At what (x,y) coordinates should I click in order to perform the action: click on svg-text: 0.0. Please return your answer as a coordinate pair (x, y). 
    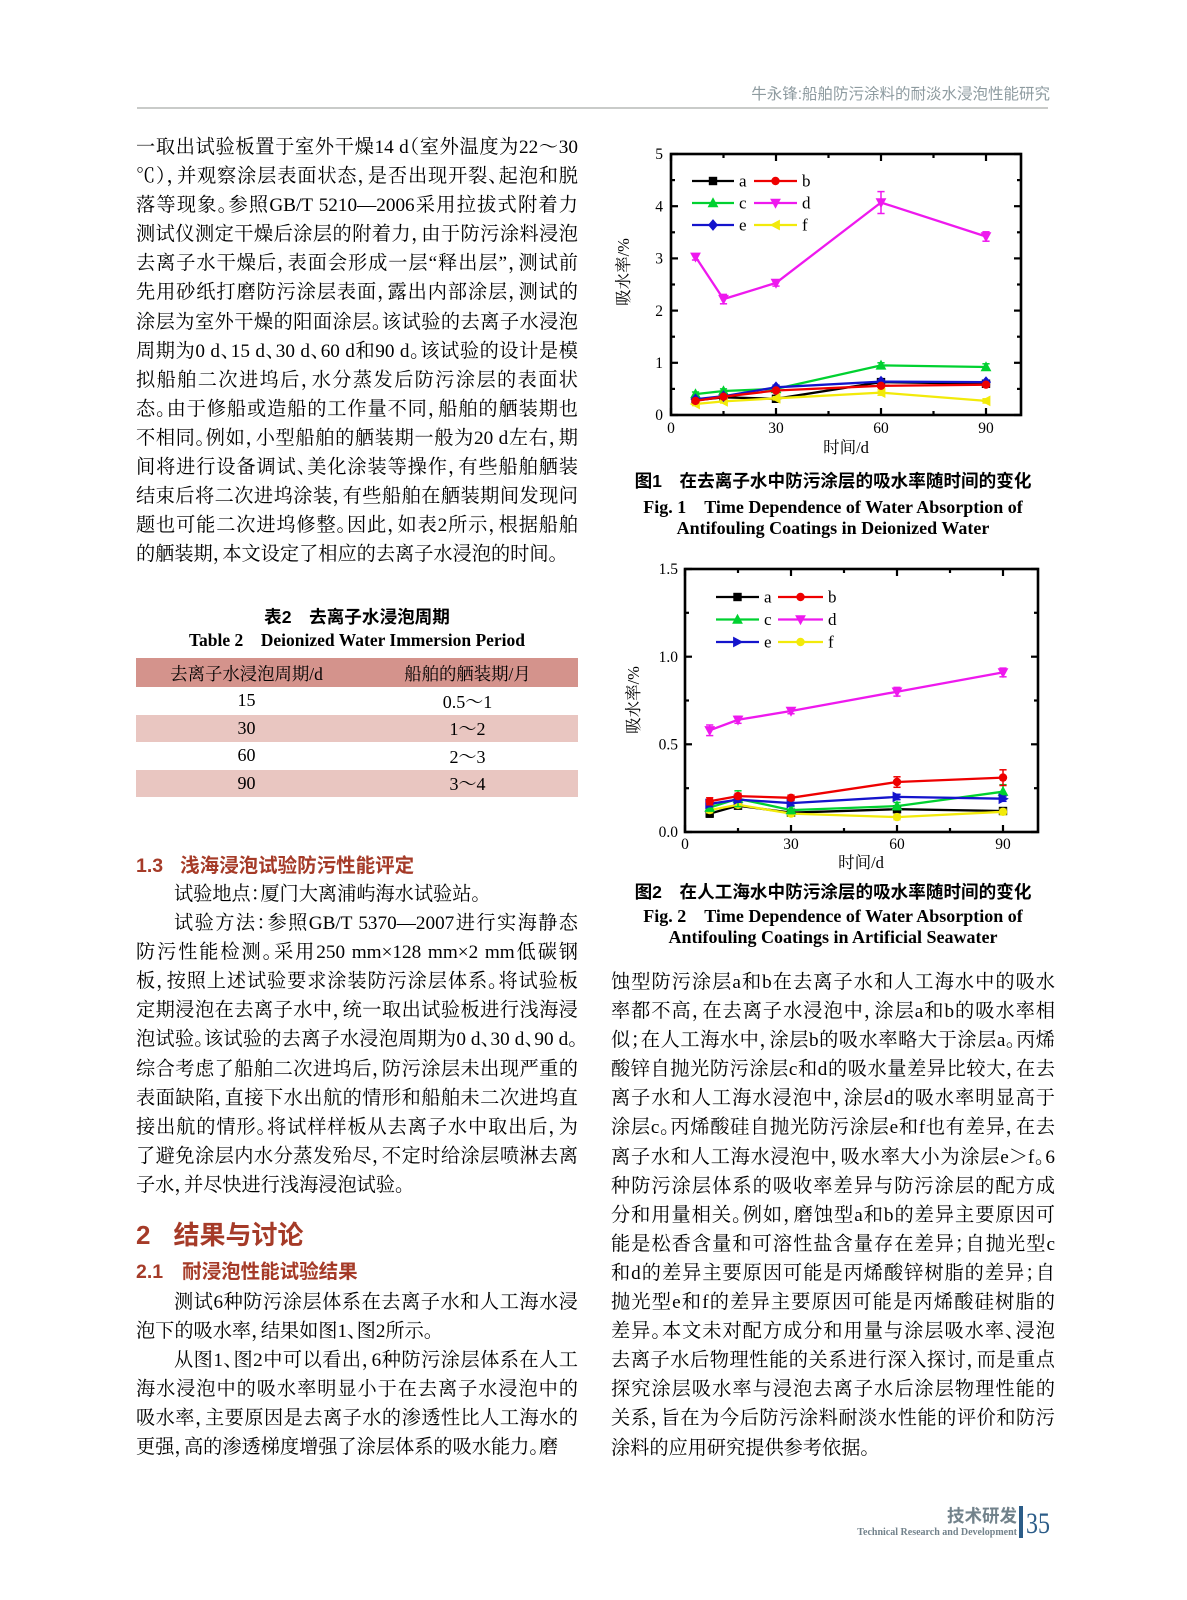
    Looking at the image, I should click on (669, 832).